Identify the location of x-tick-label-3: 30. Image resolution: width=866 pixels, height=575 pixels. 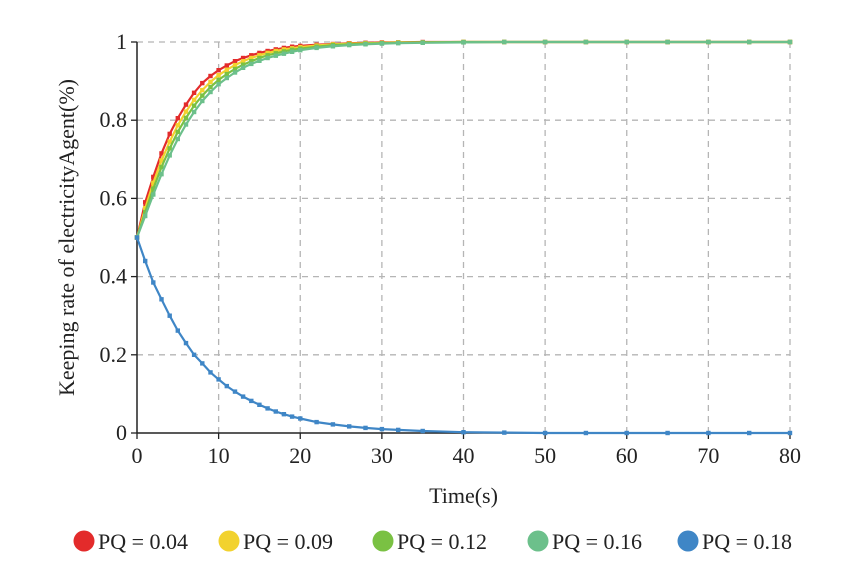
(382, 455).